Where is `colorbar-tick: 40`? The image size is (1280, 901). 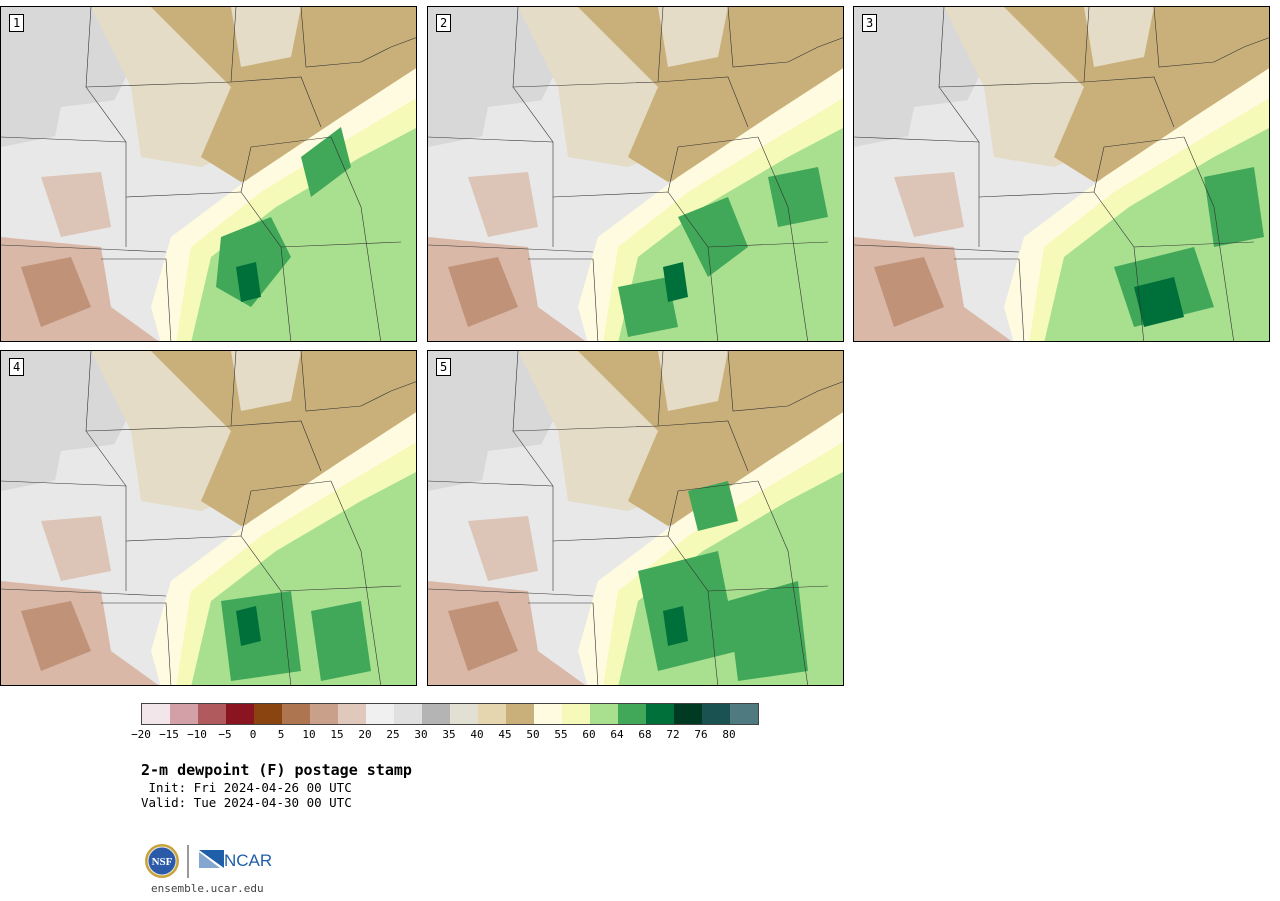
colorbar-tick: 40 is located at coordinates (477, 734).